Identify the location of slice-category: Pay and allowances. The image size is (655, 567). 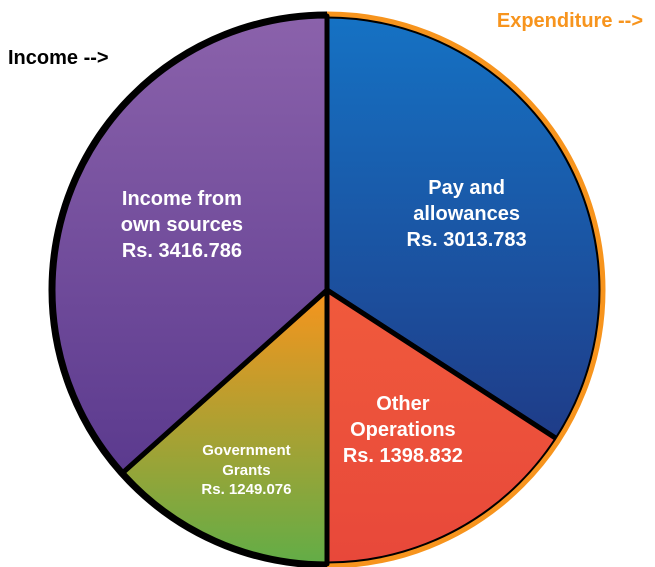
(466, 201).